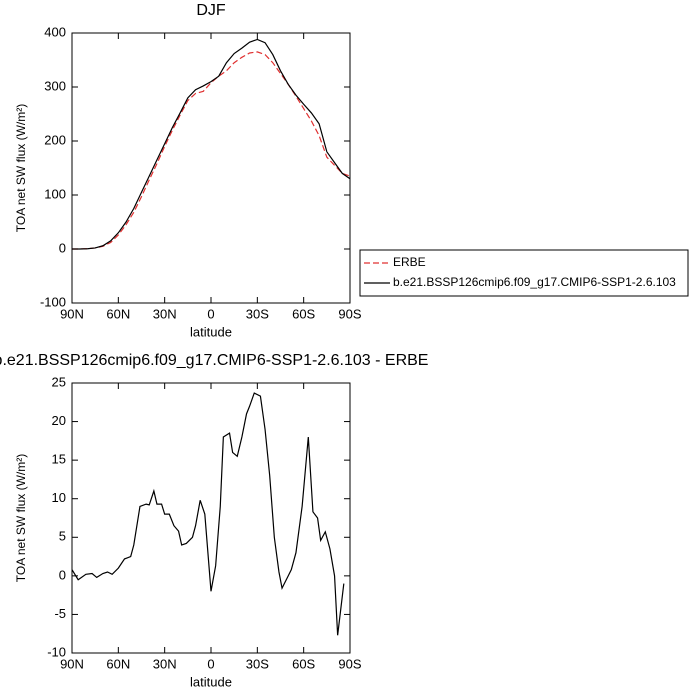 The height and width of the screenshot is (700, 700). What do you see at coordinates (211, 10) in the screenshot?
I see `chart-title: DJF` at bounding box center [211, 10].